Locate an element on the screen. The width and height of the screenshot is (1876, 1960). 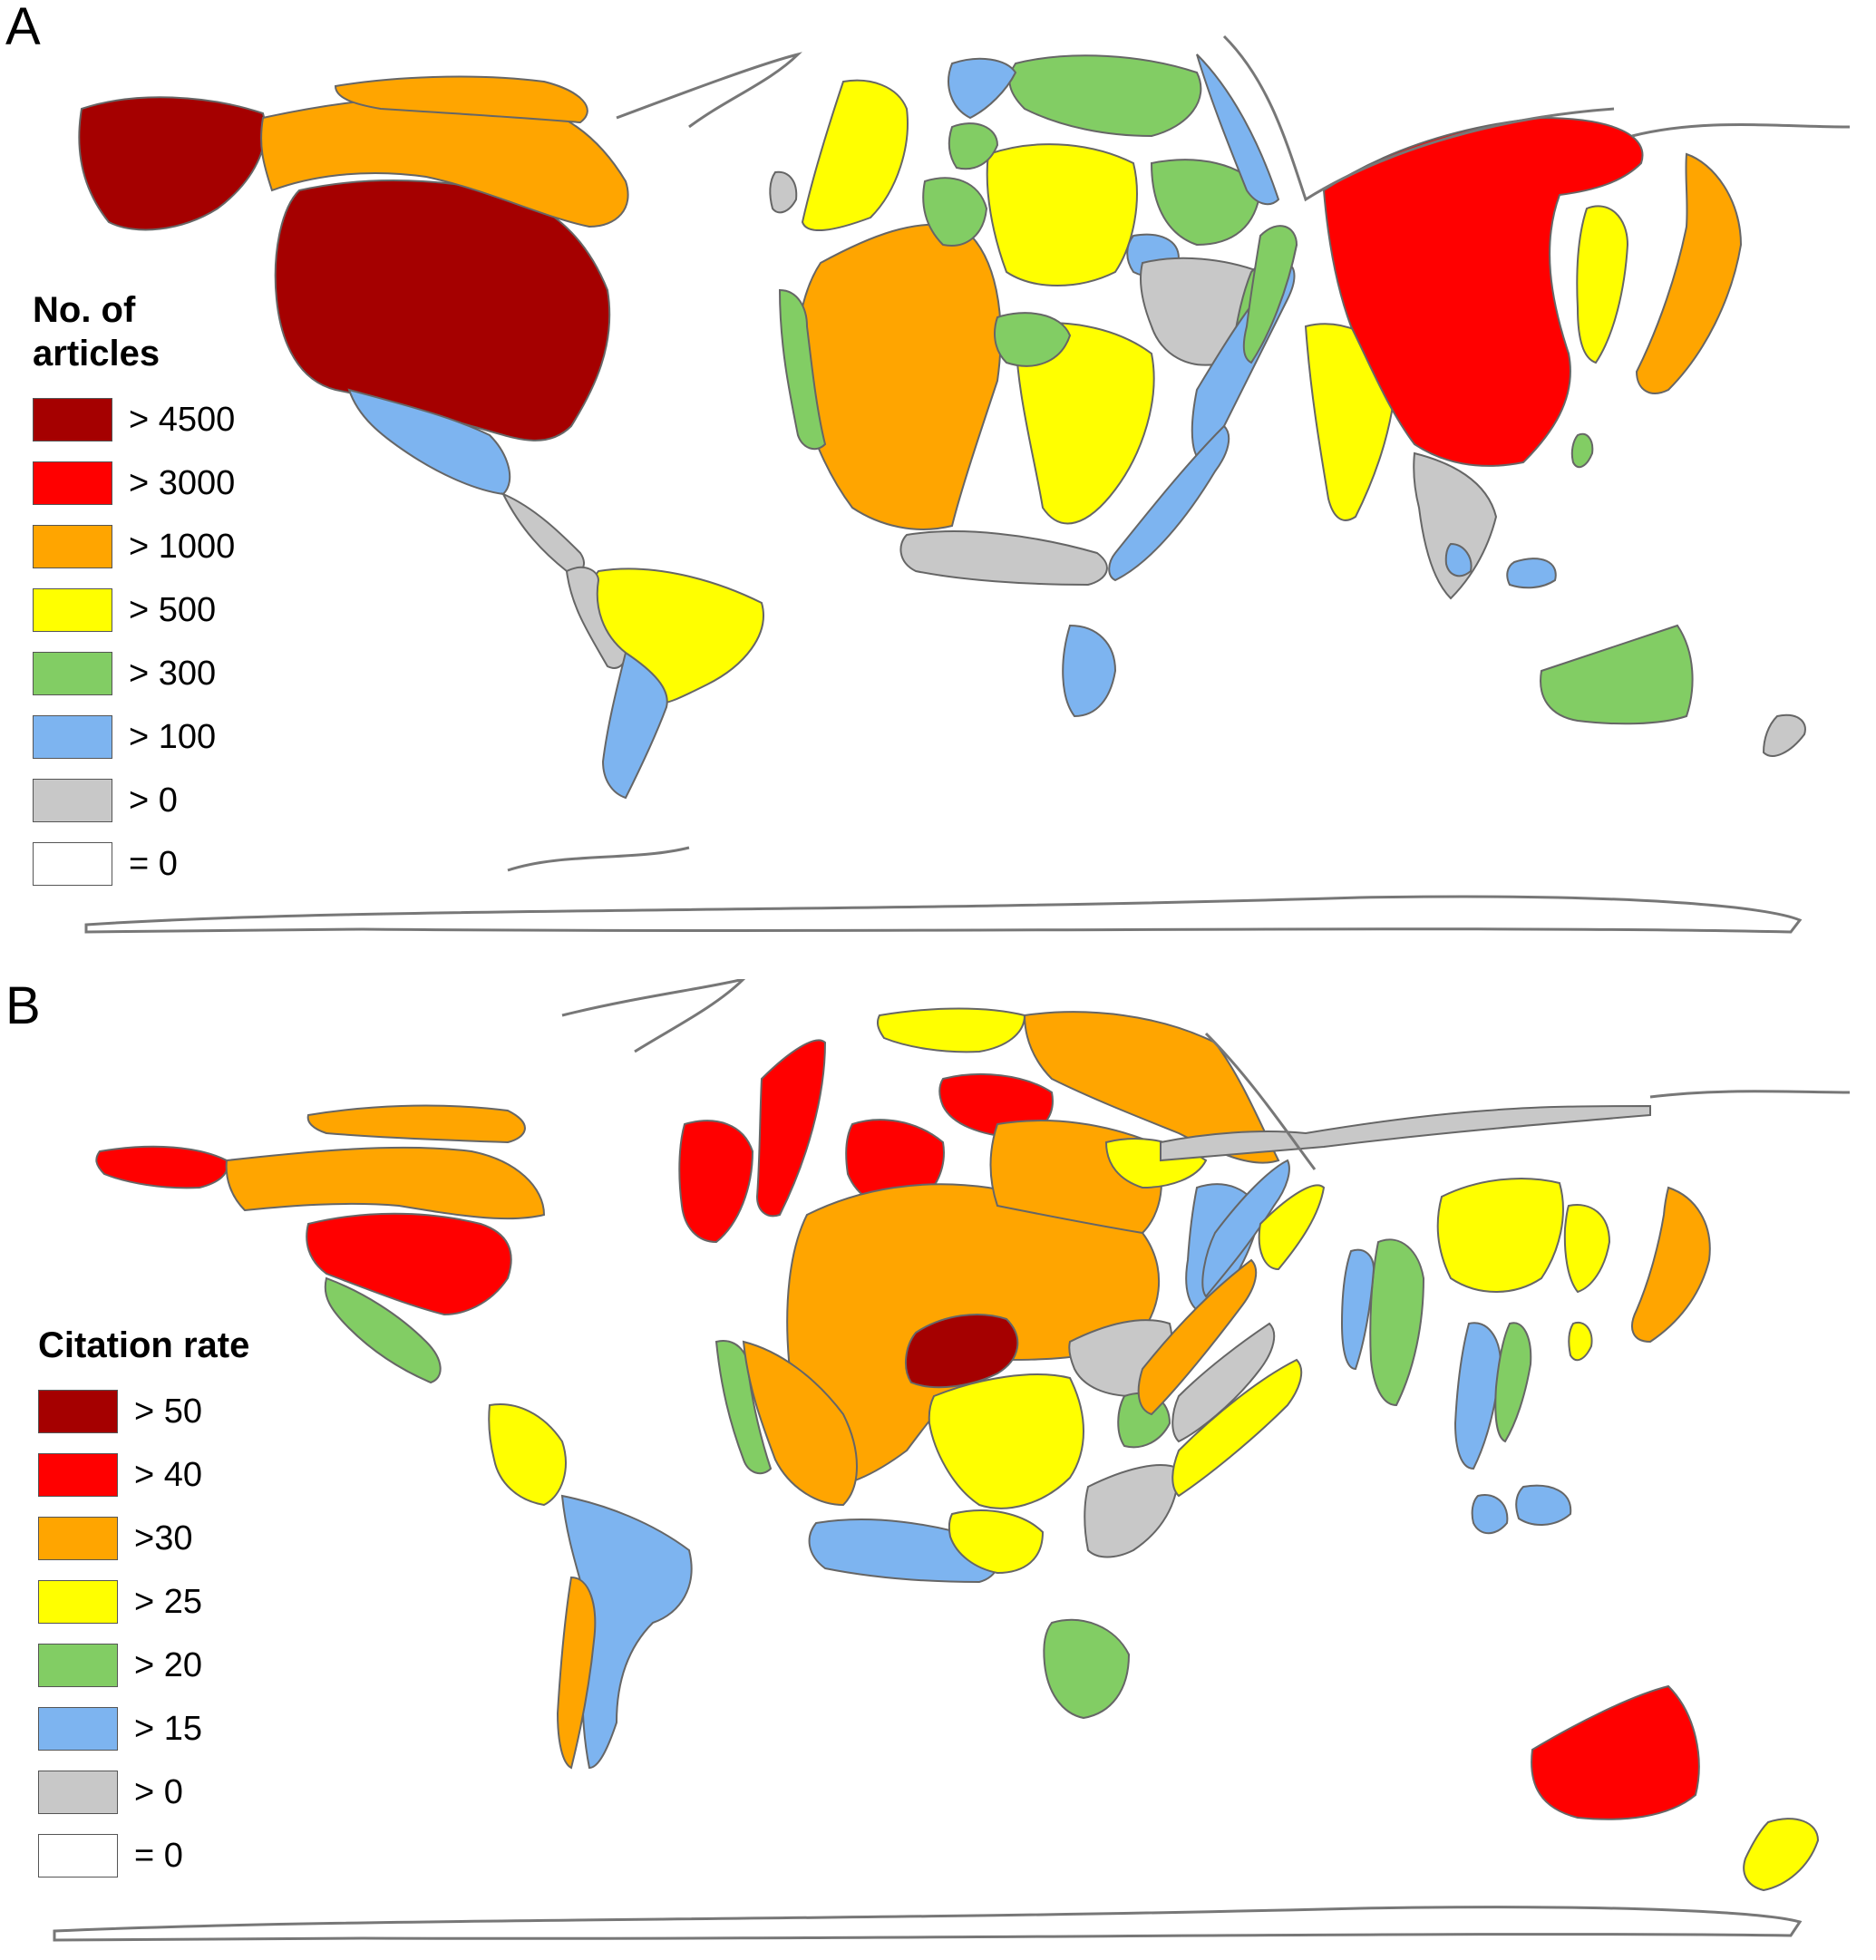
southeast-asia is located at coordinates (1455, 525).